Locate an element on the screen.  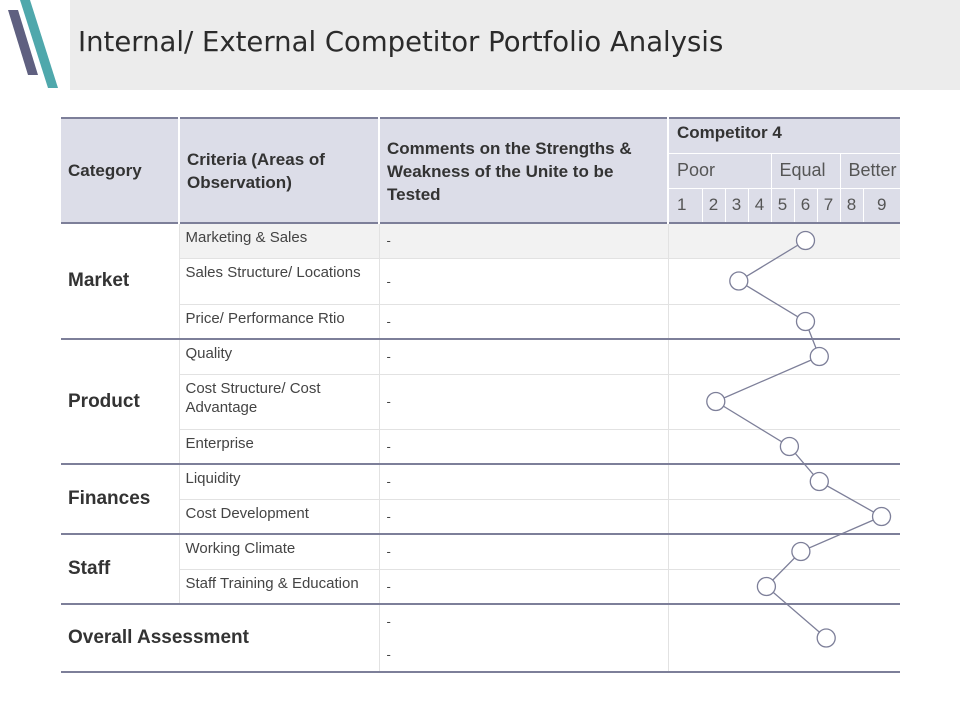
criteria-cell: Cost Development is located at coordinates (279, 516).